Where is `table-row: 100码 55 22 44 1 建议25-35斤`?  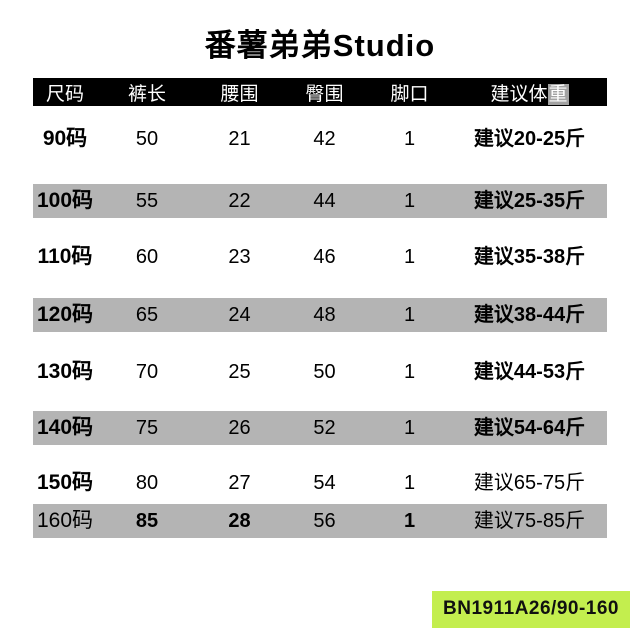 table-row: 100码 55 22 44 1 建议25-35斤 is located at coordinates (320, 201).